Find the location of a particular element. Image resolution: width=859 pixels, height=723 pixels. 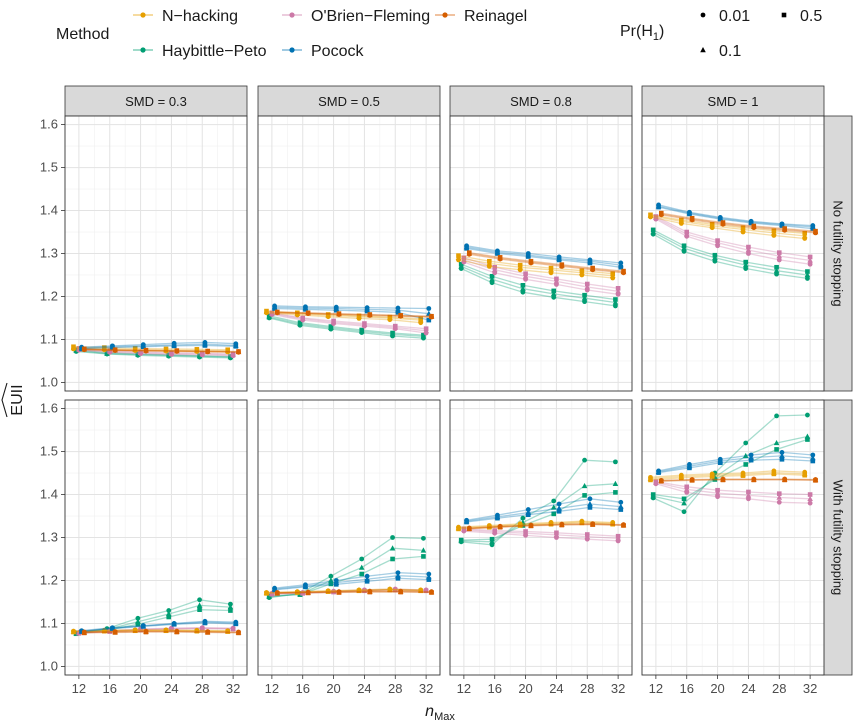

y-tick-label: 1.4 is located at coordinates (49, 494).